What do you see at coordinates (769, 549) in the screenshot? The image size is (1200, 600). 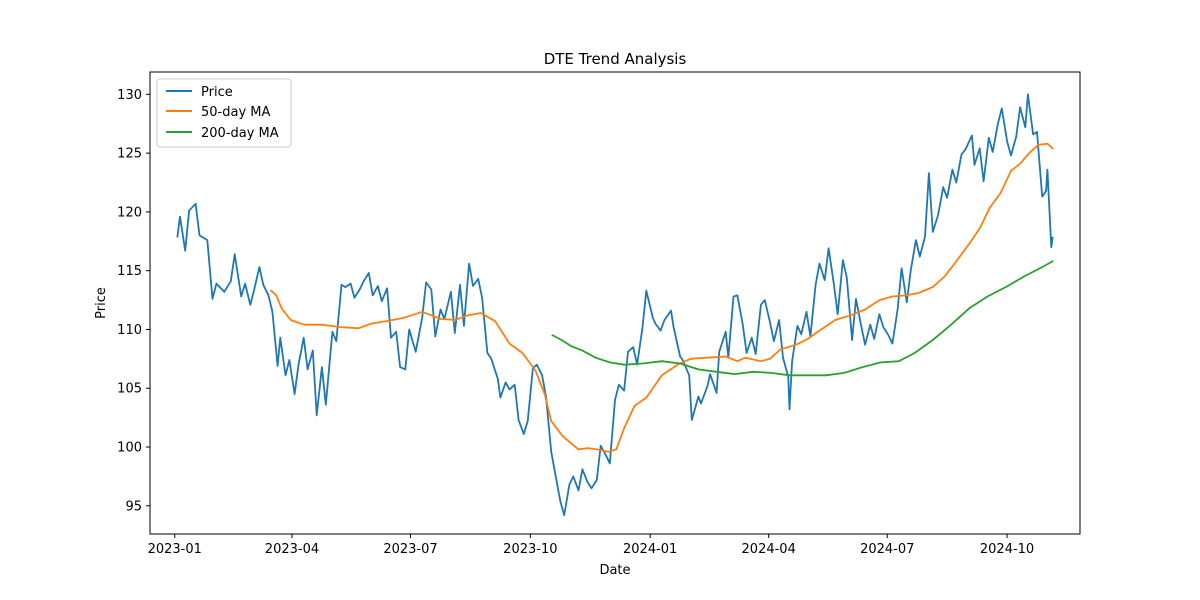 I see `x-tick-label: 2024-04` at bounding box center [769, 549].